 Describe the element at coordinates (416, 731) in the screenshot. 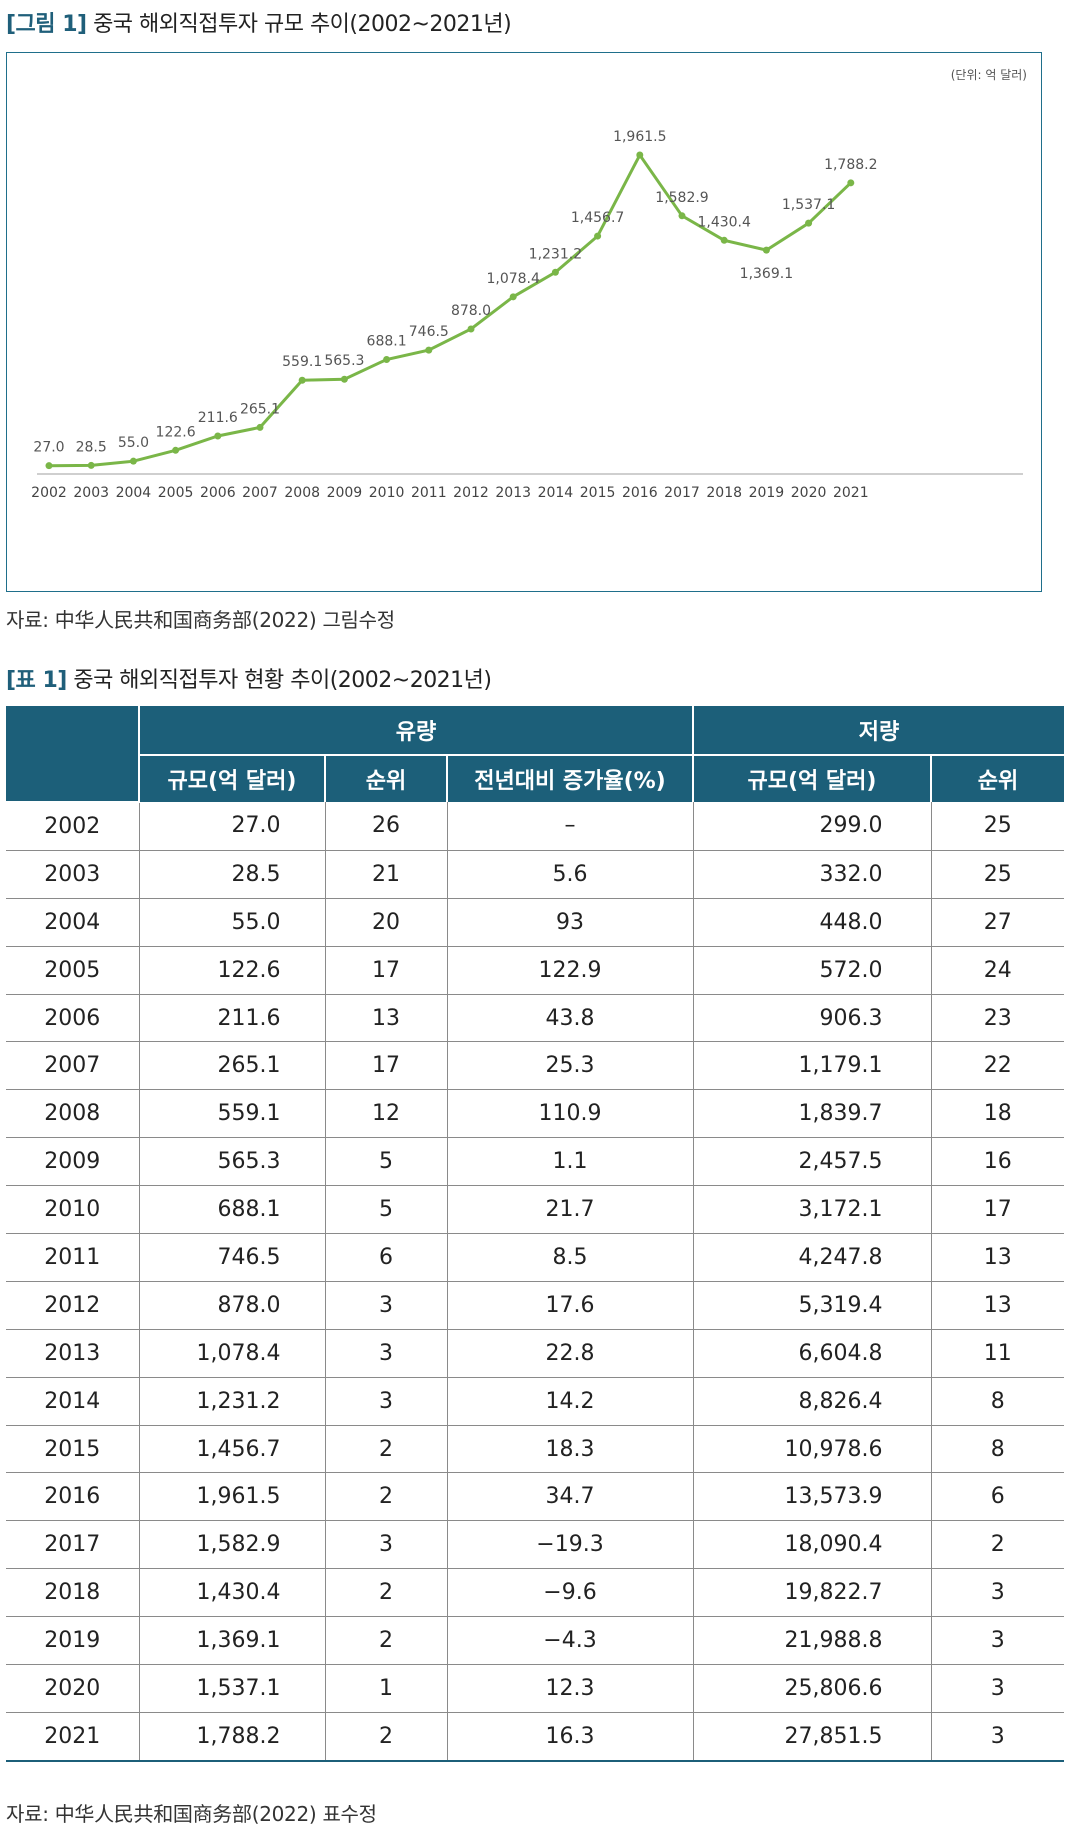

I see `header-group-flow: 유량` at that location.